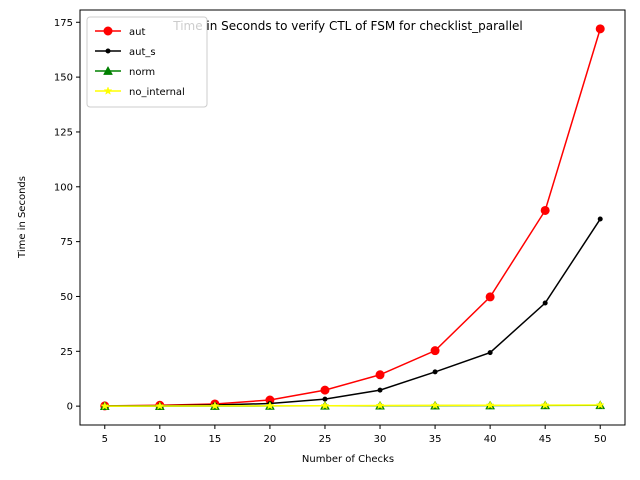  Describe the element at coordinates (490, 439) in the screenshot. I see `x-tick-label: 40` at that location.